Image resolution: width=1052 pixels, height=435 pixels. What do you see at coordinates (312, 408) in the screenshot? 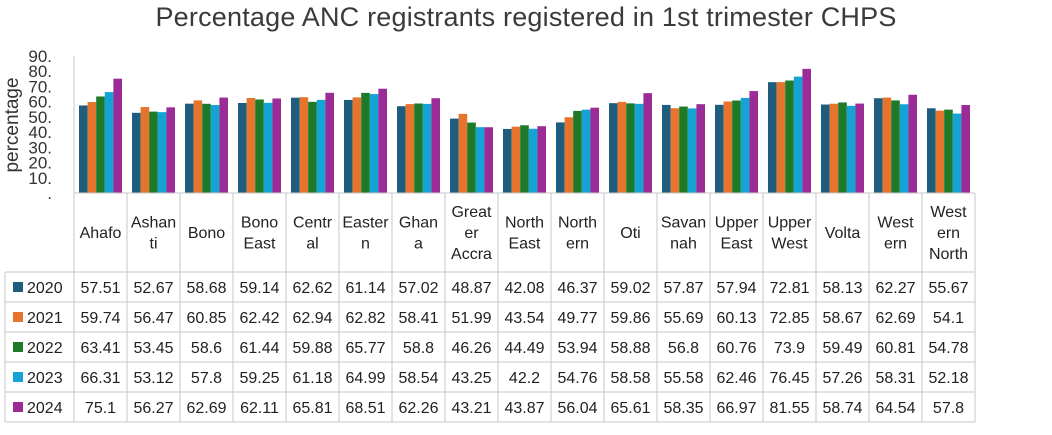
I see `data-table-cell: 65.81` at bounding box center [312, 408].